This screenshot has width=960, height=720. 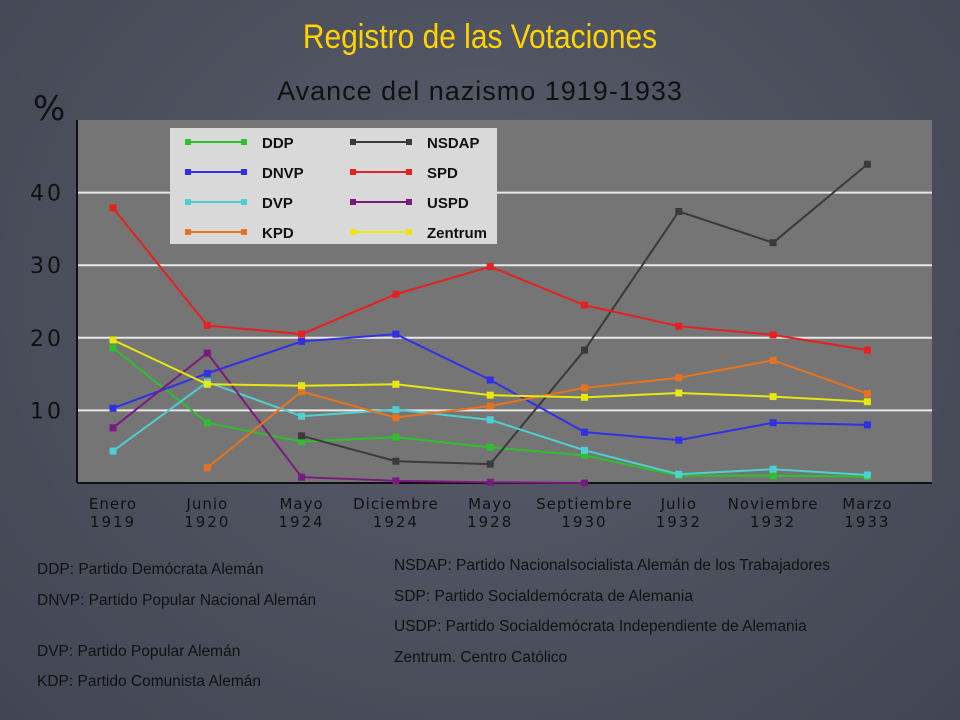 I want to click on legend-label: KPD, so click(x=278, y=233).